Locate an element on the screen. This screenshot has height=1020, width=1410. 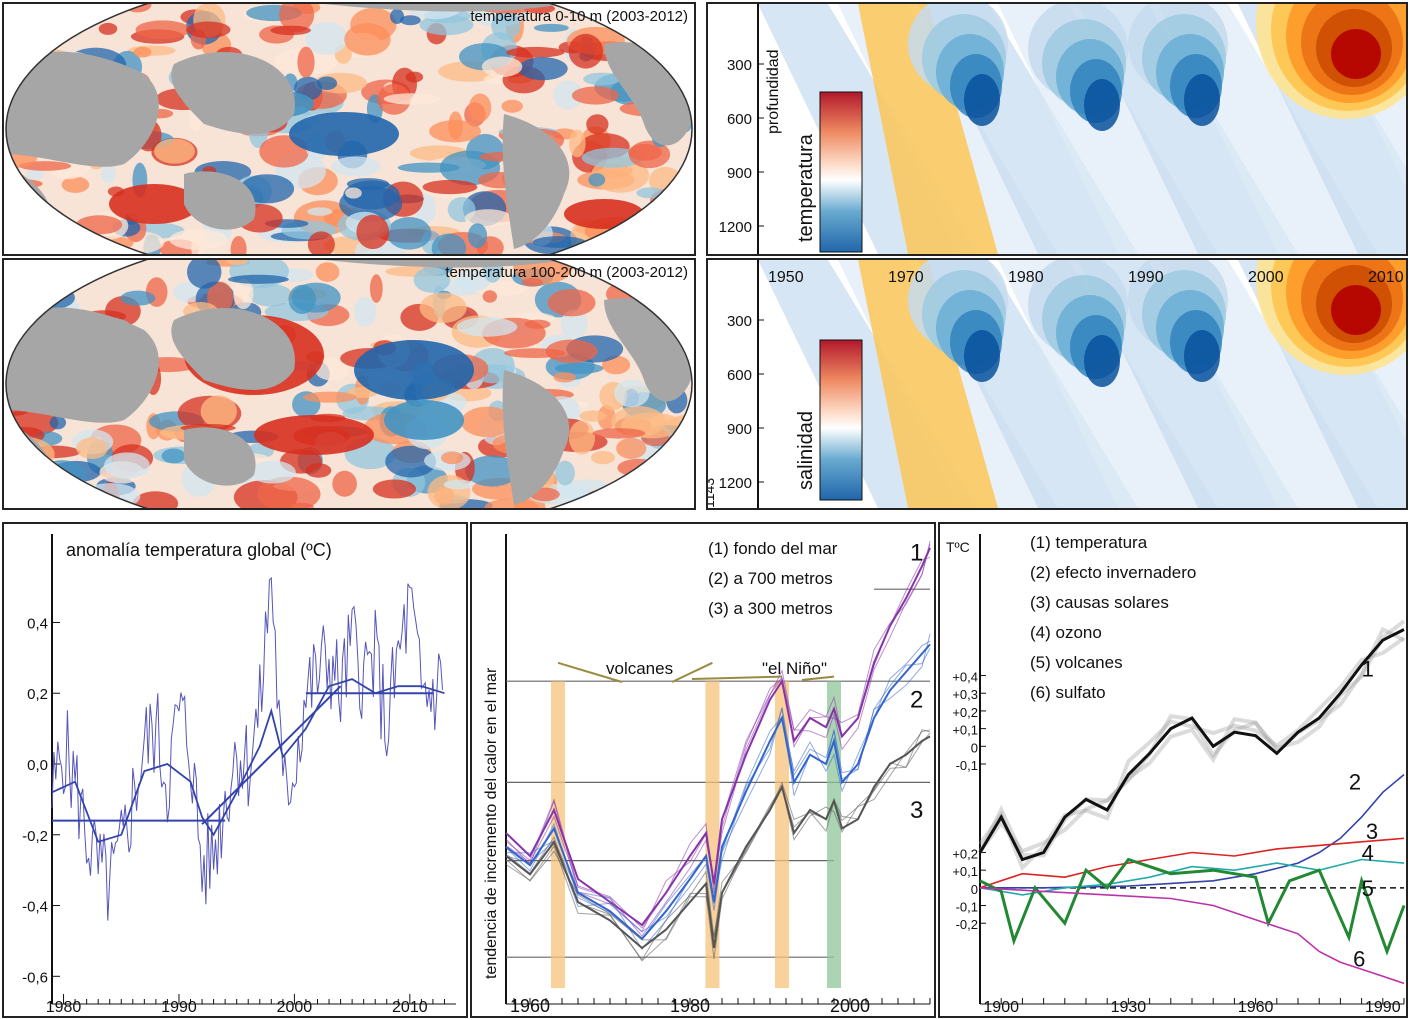
year-tick-label: 2010 is located at coordinates (1386, 277).